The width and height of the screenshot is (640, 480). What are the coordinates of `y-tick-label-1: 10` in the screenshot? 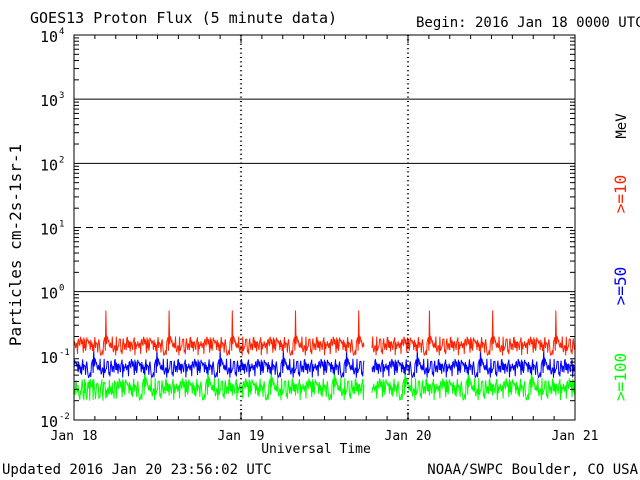 It's located at (49, 358).